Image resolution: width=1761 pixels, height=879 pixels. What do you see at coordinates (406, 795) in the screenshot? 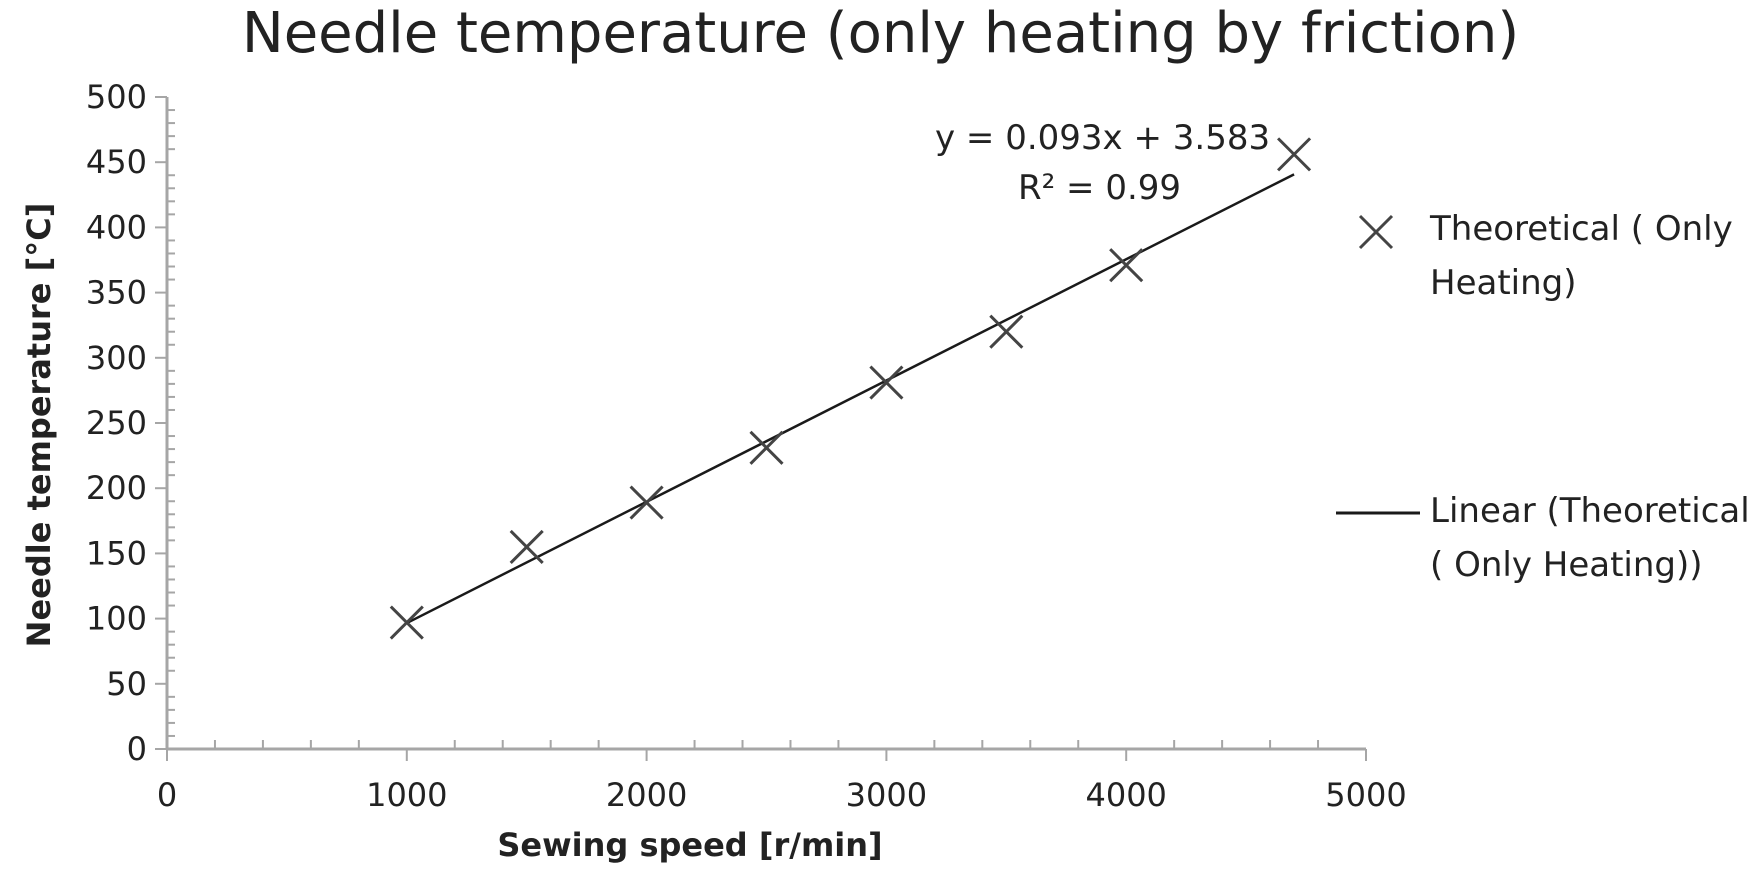
I see `x-tick-label: 1000` at bounding box center [406, 795].